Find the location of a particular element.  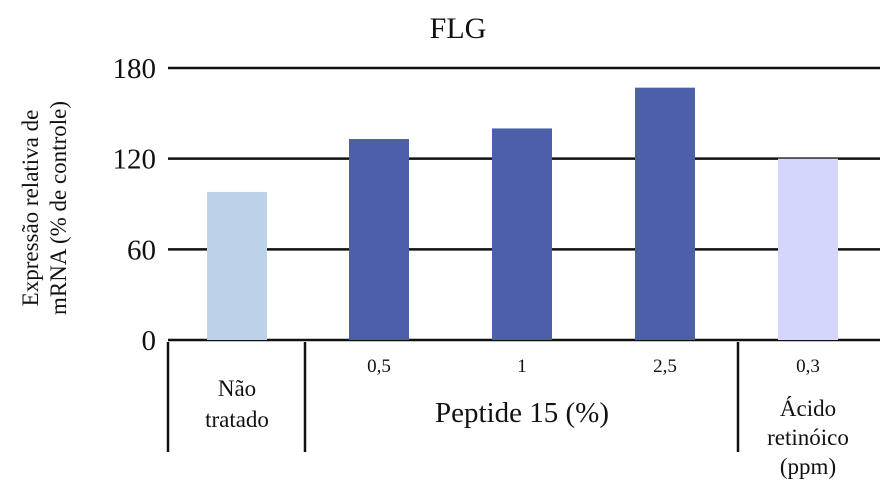

group-label-untreated-line-1: Não is located at coordinates (237, 388).